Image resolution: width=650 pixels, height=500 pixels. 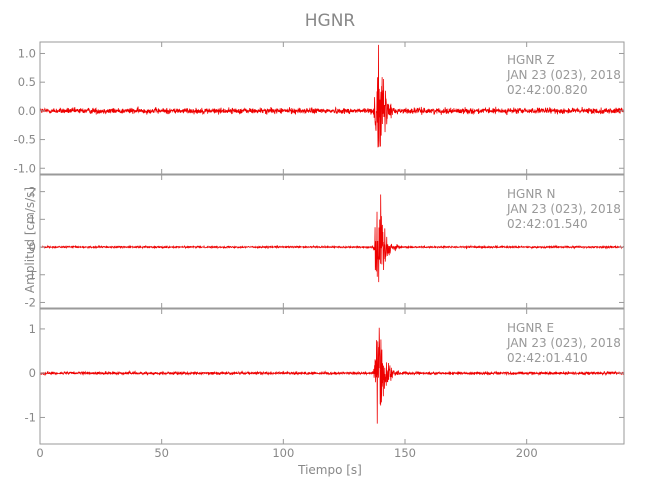 I want to click on y-tick-label: -2, so click(x=30, y=302).